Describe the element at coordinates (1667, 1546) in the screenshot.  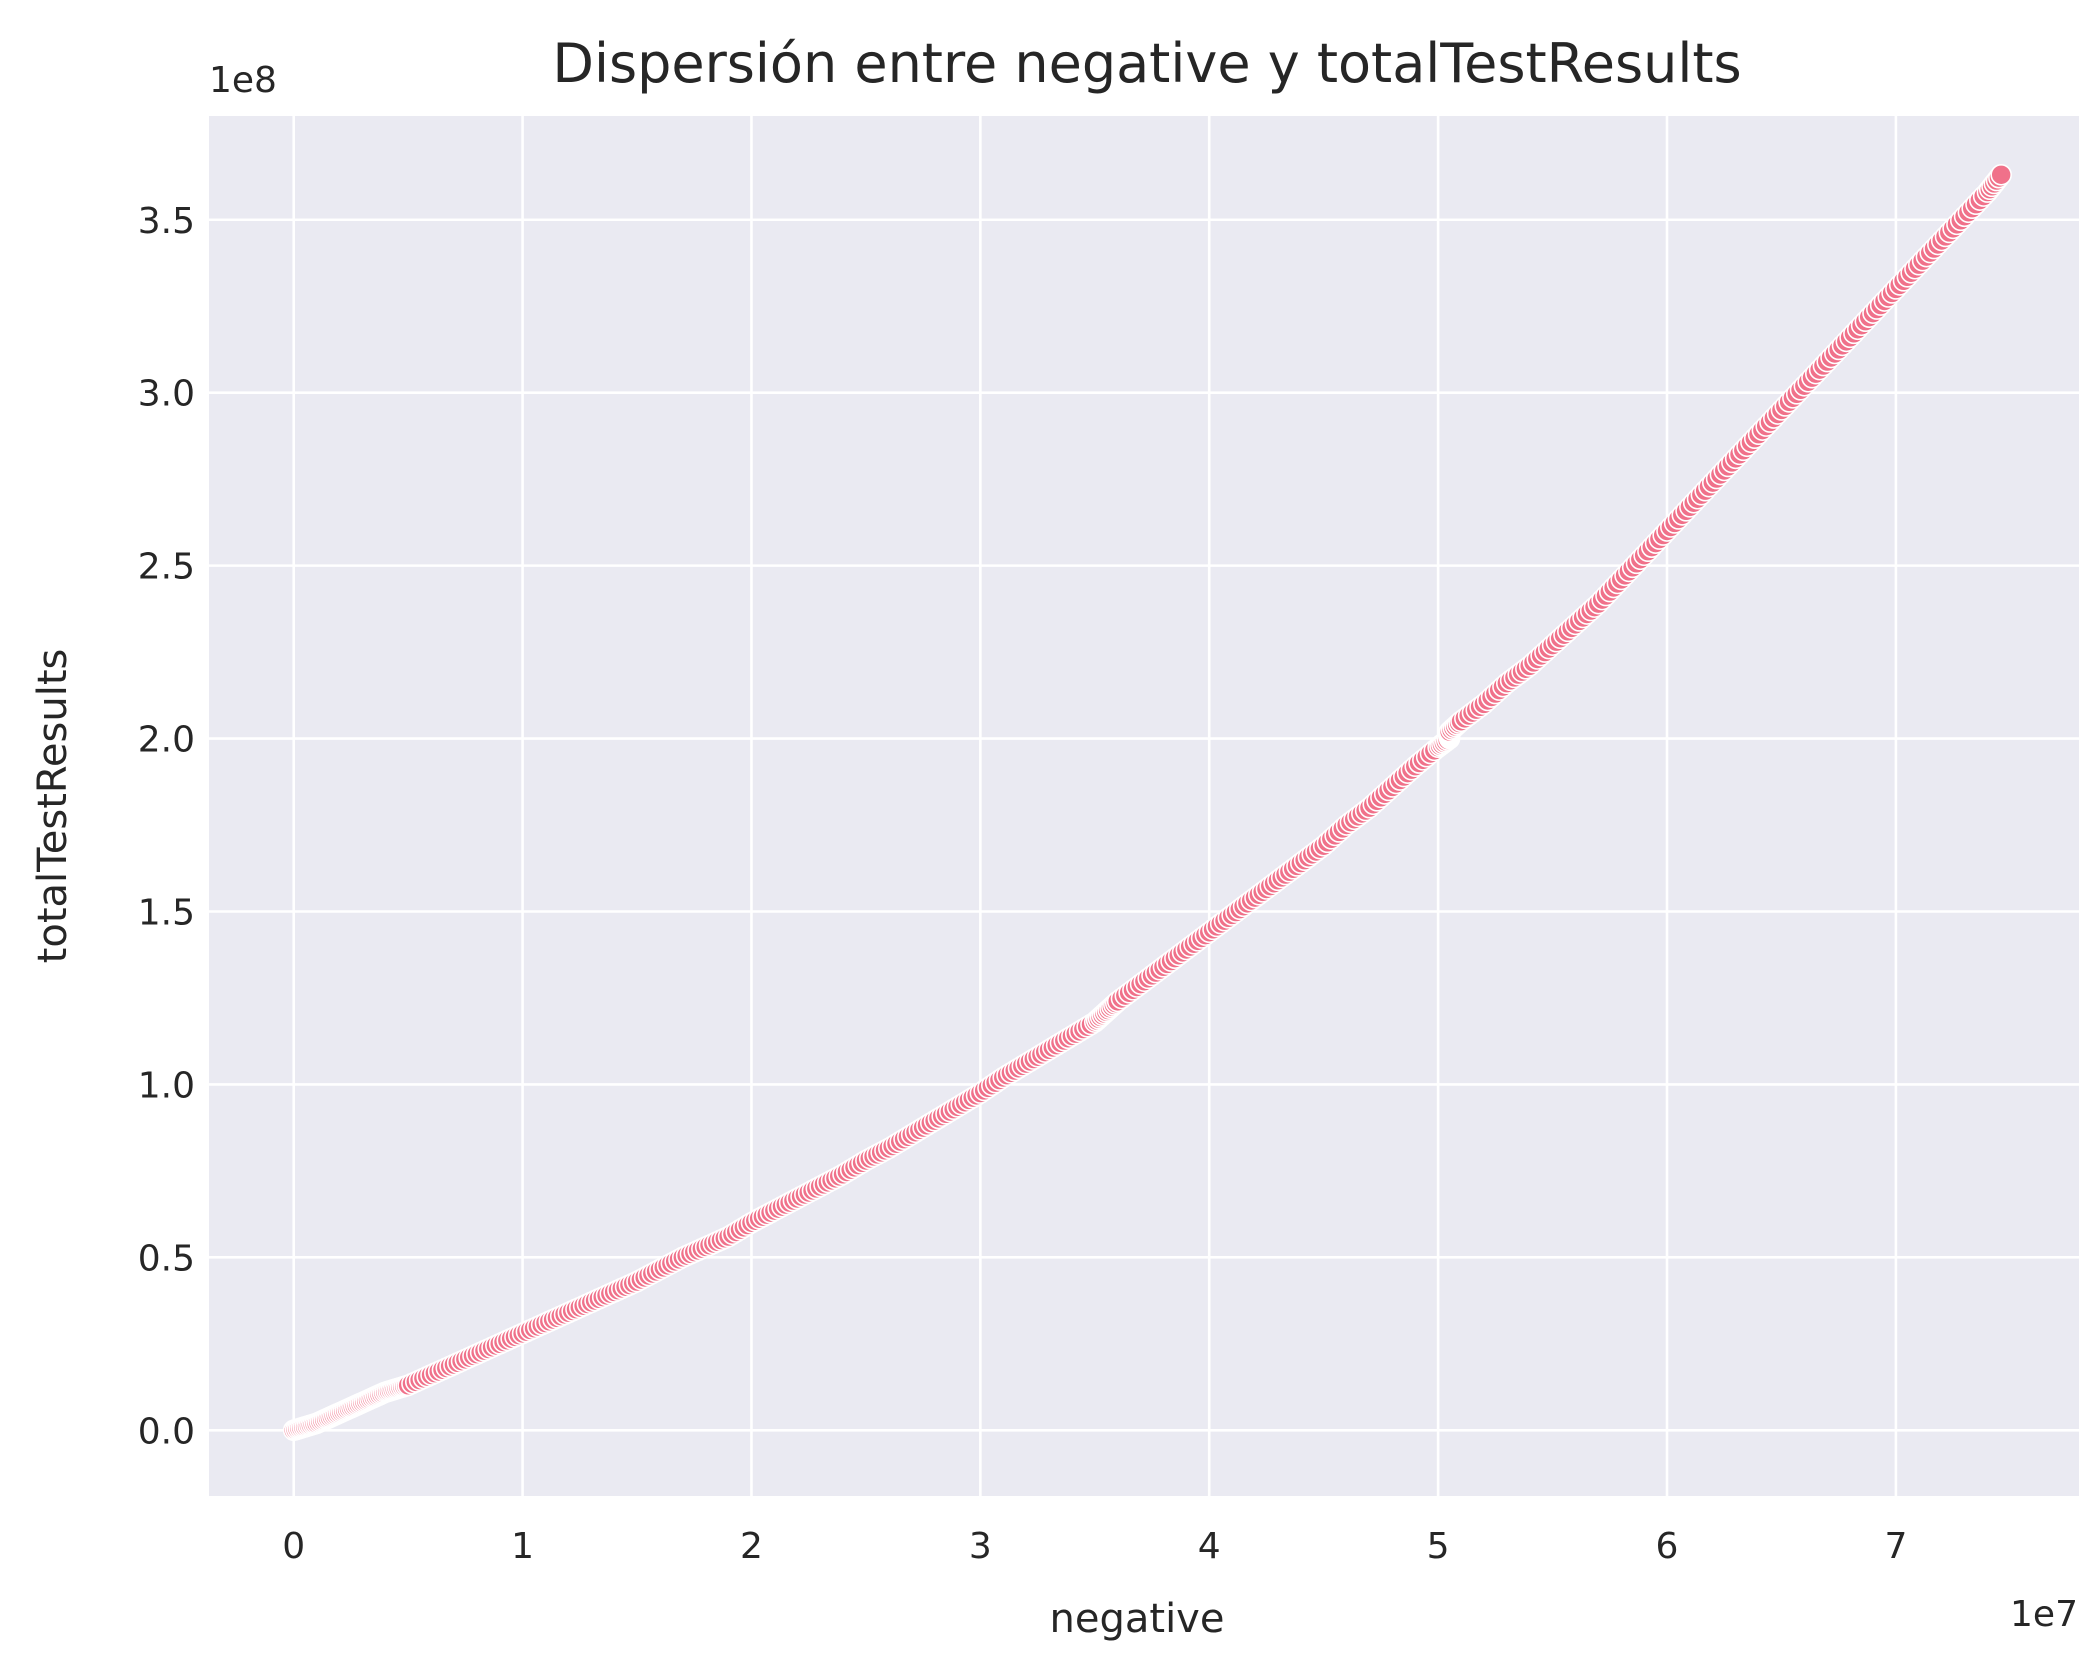
I see `x-tick-label: 6` at that location.